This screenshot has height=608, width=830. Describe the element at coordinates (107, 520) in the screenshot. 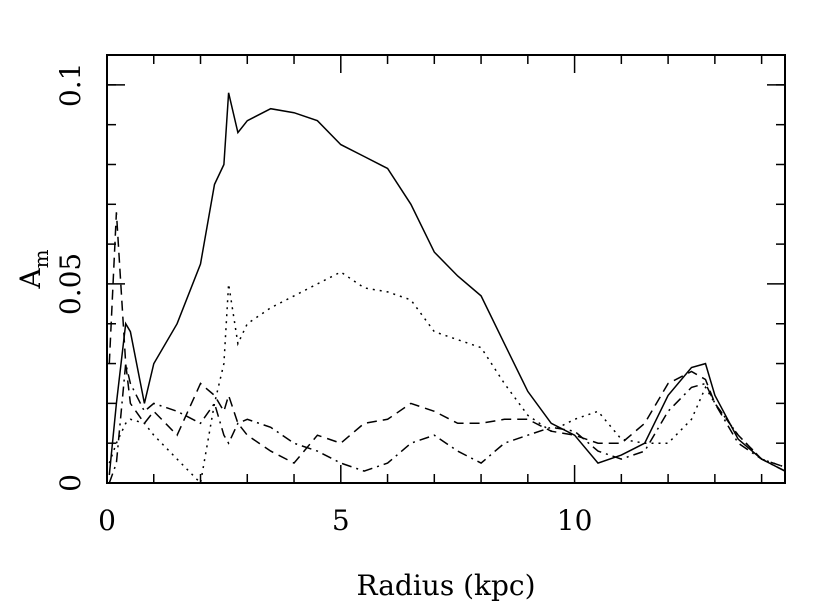

I see `x-tick-label: 0` at that location.